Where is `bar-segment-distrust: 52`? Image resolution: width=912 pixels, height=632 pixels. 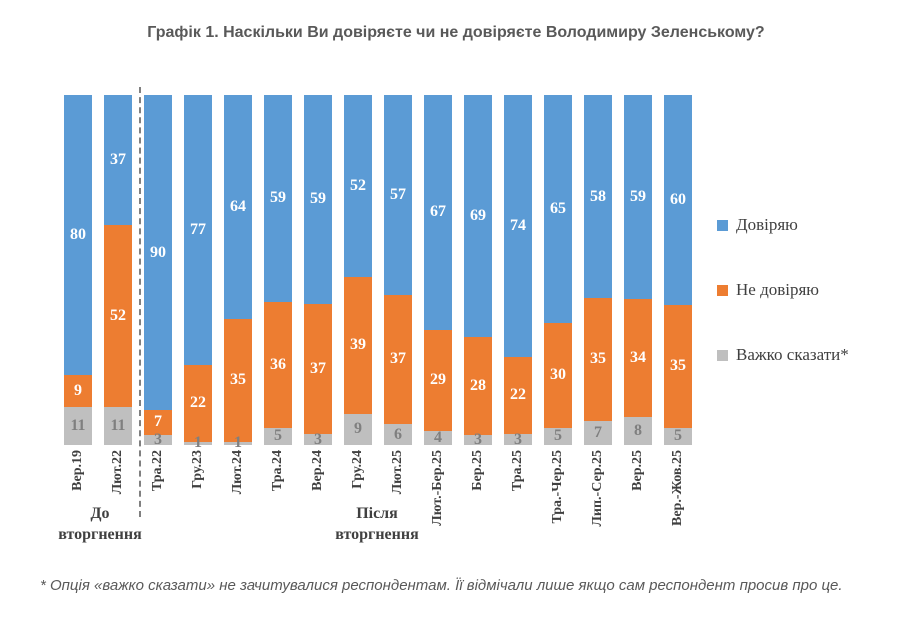
bar-segment-distrust: 52 is located at coordinates (118, 315).